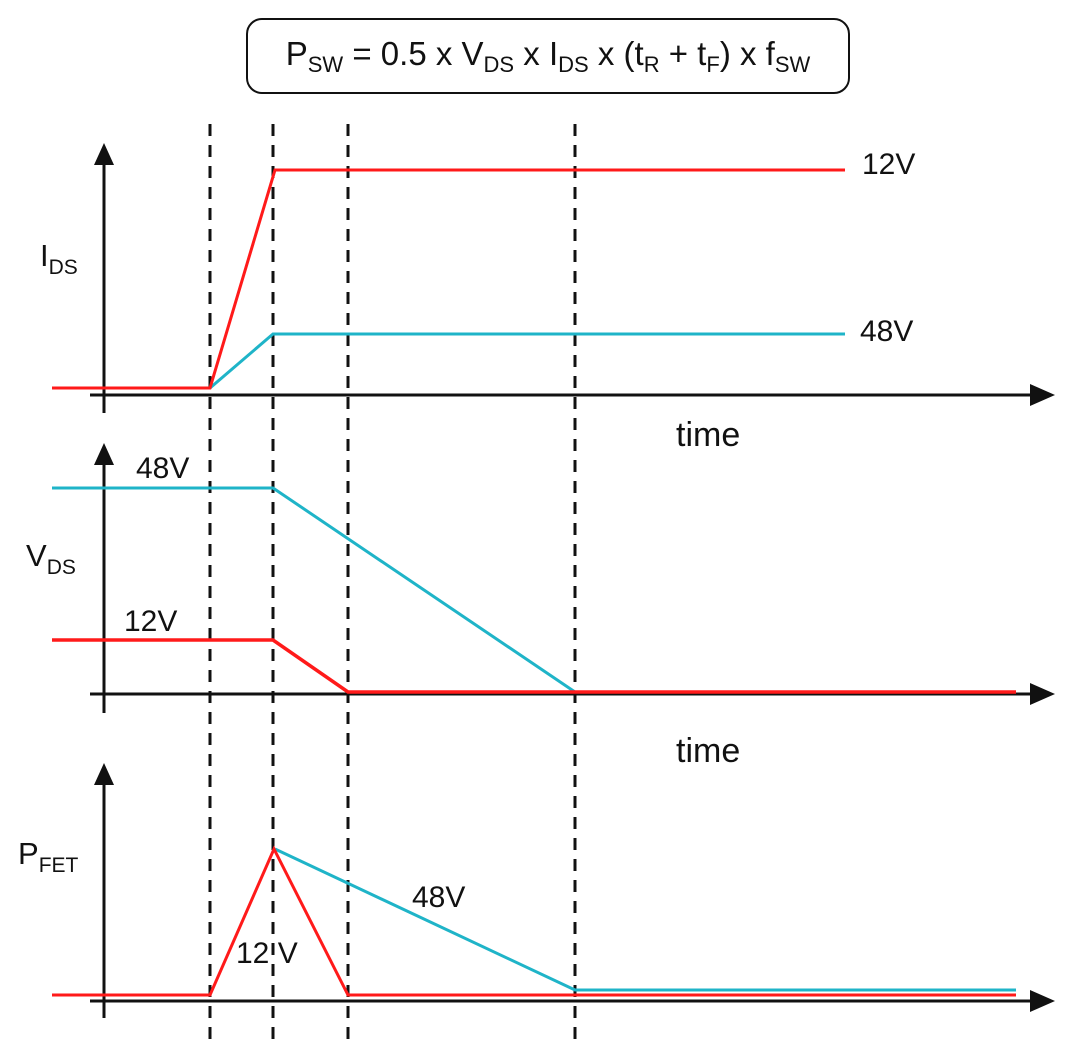 The image size is (1080, 1042). I want to click on formula-part-2: = 0.5 x VDS, so click(429, 55).